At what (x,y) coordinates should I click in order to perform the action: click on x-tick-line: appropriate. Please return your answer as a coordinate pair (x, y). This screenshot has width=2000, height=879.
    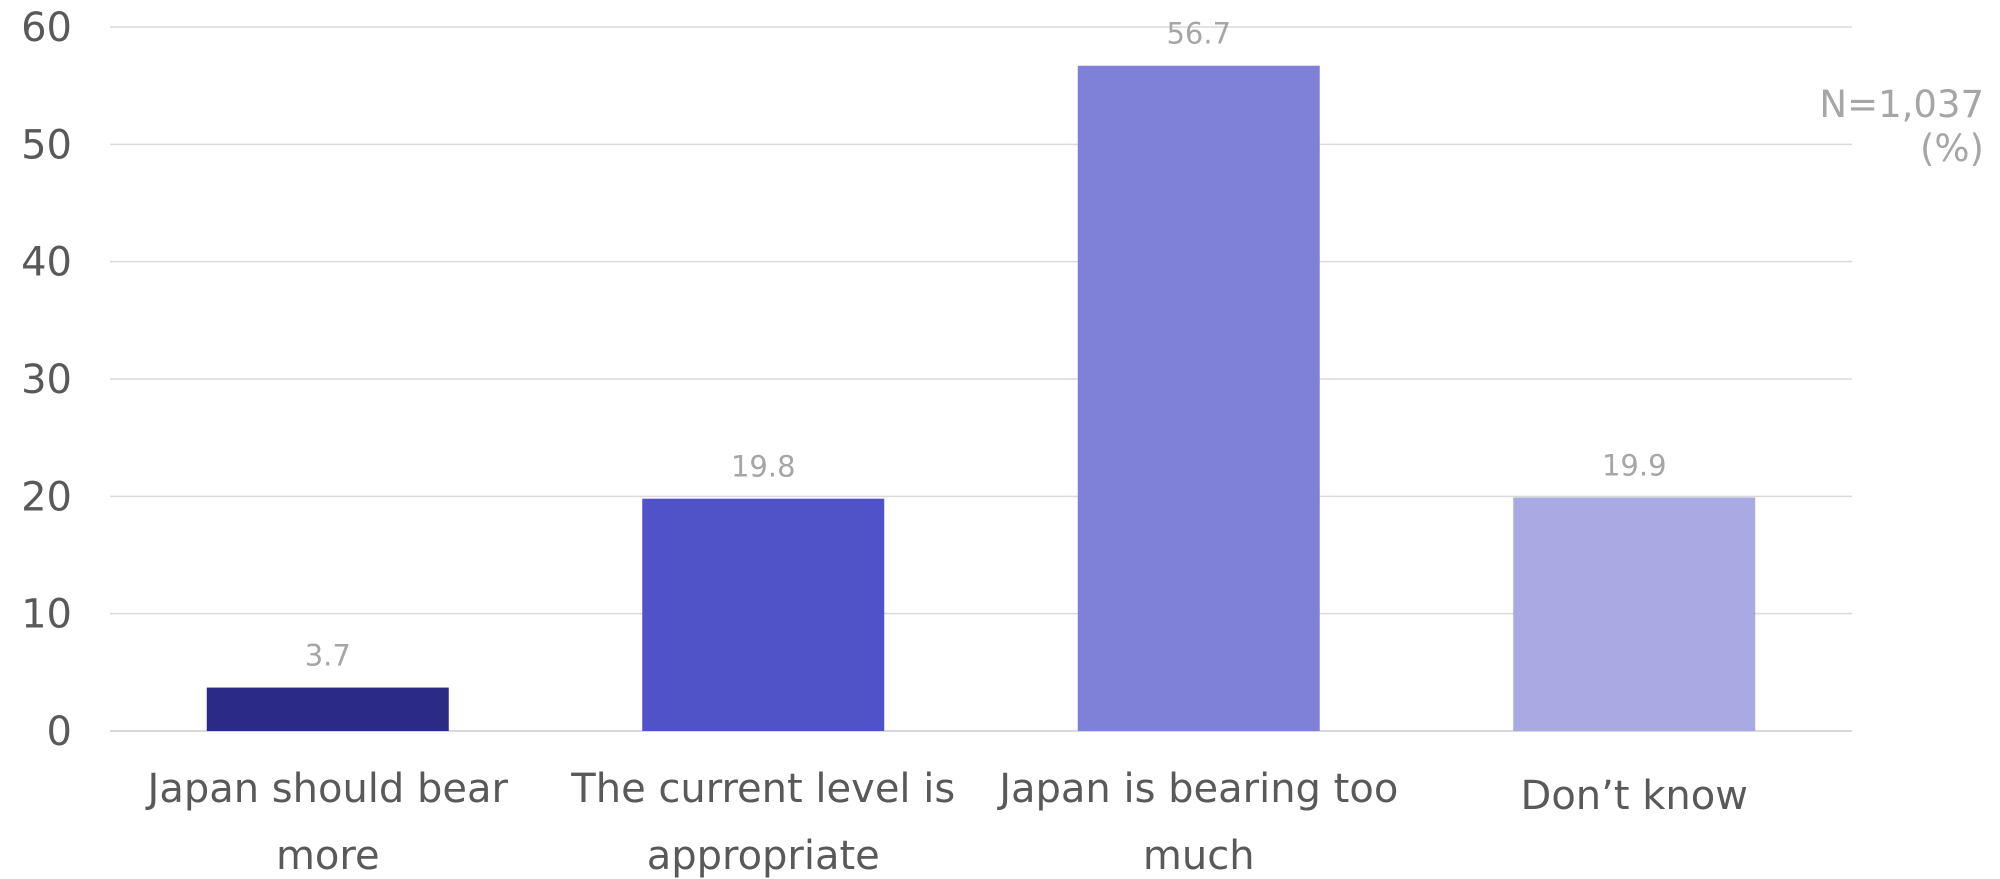
    Looking at the image, I should click on (763, 856).